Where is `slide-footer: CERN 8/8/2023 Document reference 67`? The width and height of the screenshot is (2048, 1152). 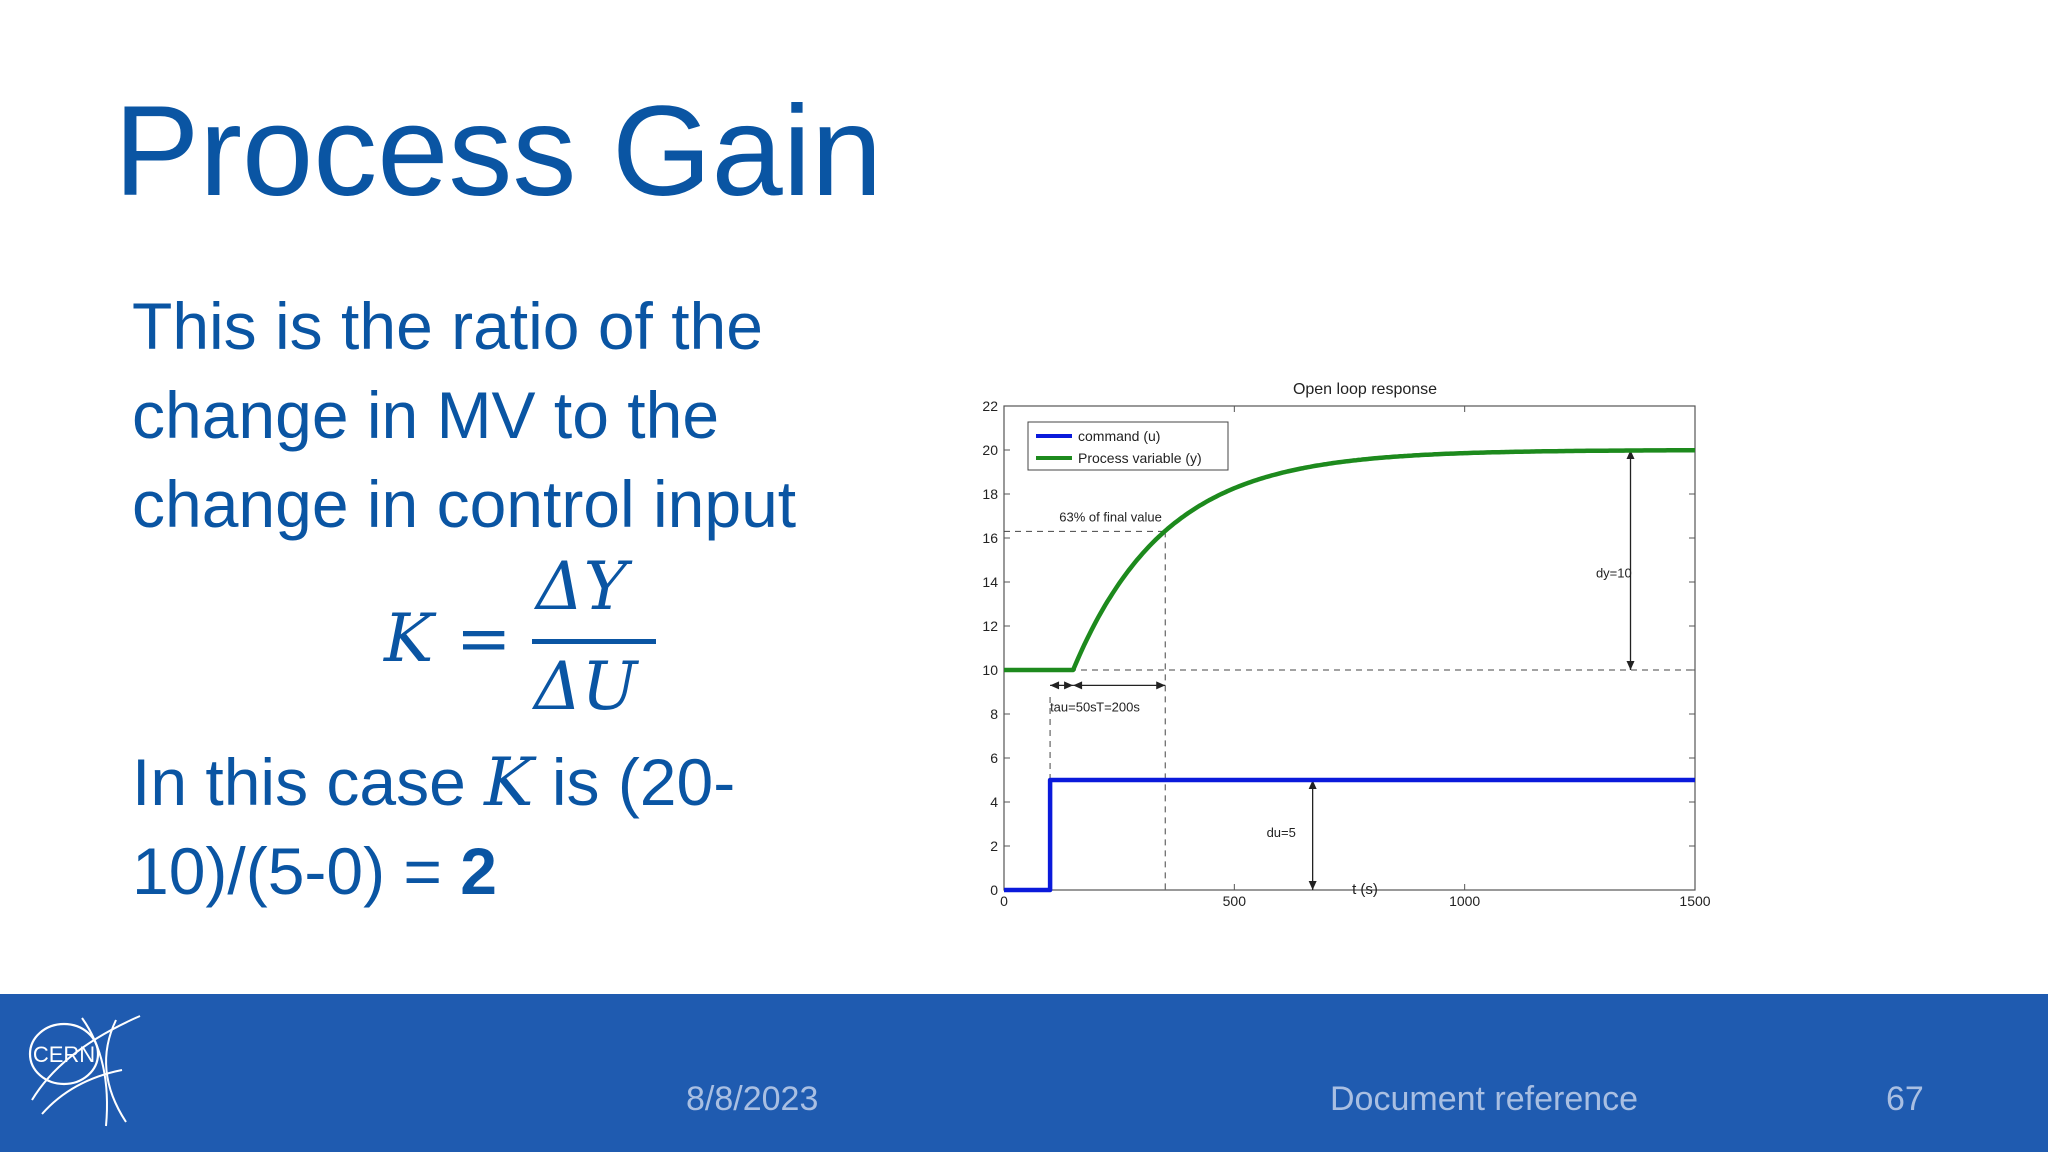
slide-footer: CERN 8/8/2023 Document reference 67 is located at coordinates (1024, 1073).